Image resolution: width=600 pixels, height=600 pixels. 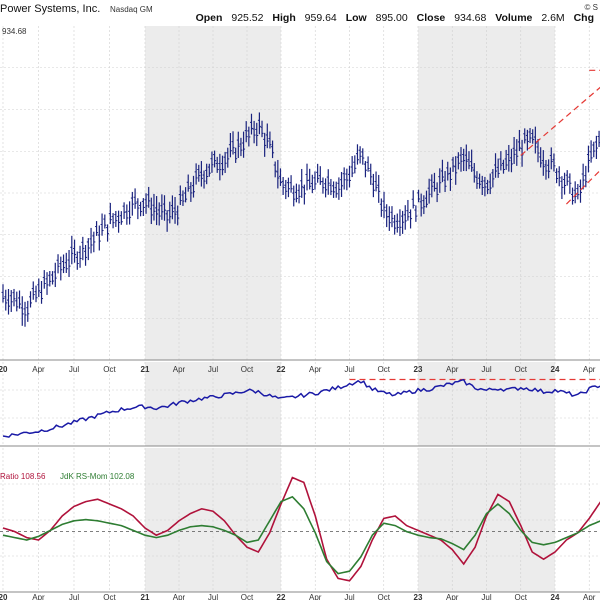 I want to click on mom-legend: JdK RS-Mom 102.08, so click(x=97, y=476).